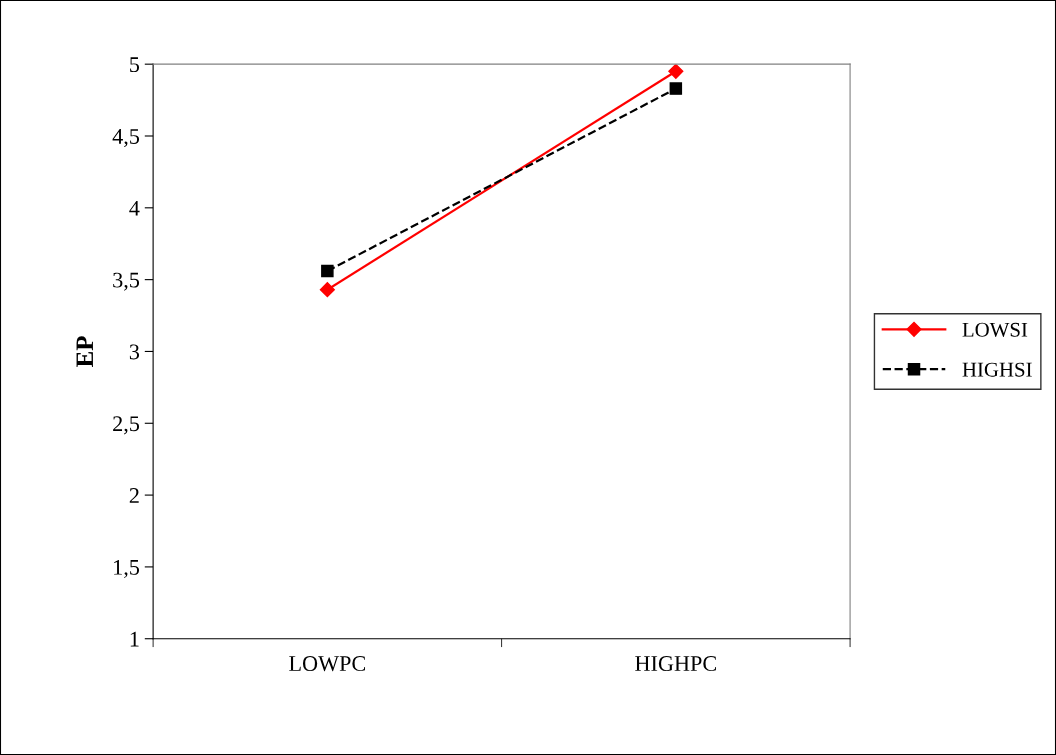 The image size is (1056, 755). What do you see at coordinates (995, 329) in the screenshot?
I see `legend-label: LOWSI` at bounding box center [995, 329].